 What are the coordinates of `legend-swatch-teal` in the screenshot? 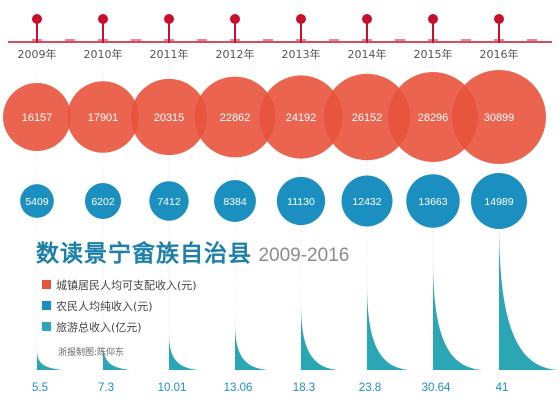 It's located at (46, 326).